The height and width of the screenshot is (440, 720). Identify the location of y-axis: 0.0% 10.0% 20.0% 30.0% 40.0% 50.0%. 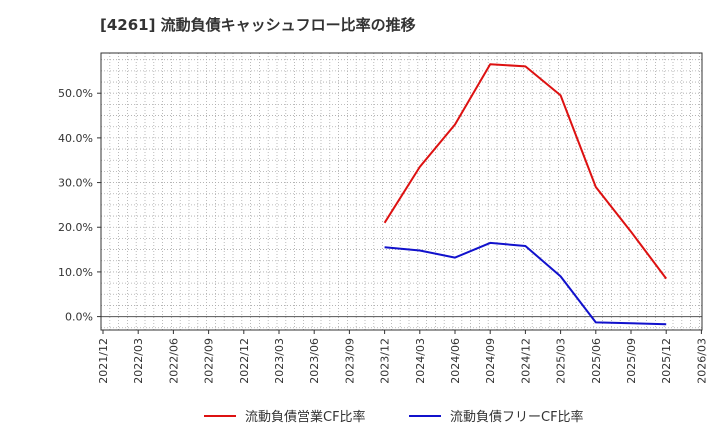
(79, 205).